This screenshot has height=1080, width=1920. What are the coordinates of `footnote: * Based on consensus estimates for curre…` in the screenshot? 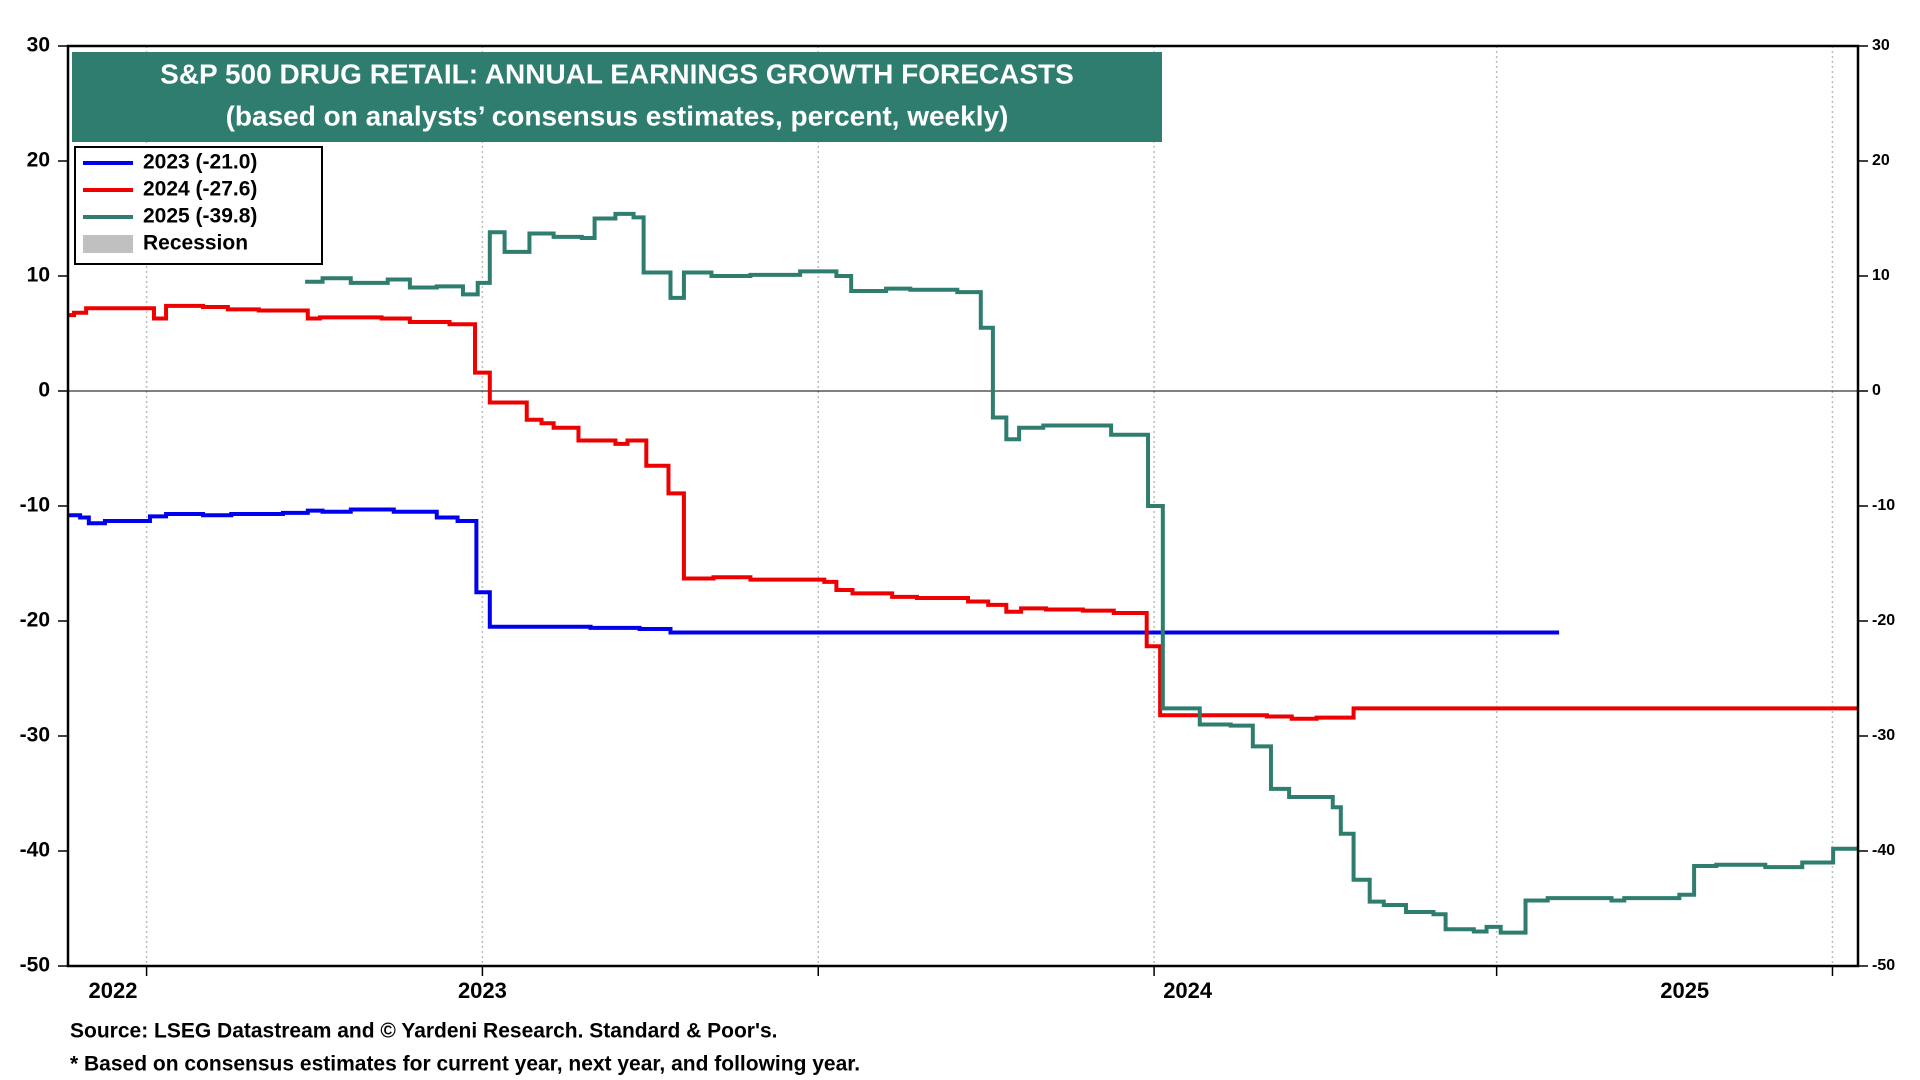 It's located at (465, 1064).